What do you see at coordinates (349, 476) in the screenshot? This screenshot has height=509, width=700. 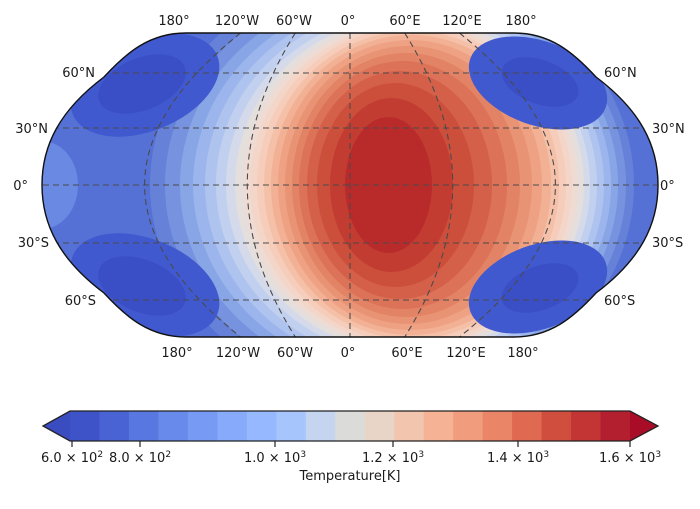 I see `colorbar-axis-label: Temperature[K]` at bounding box center [349, 476].